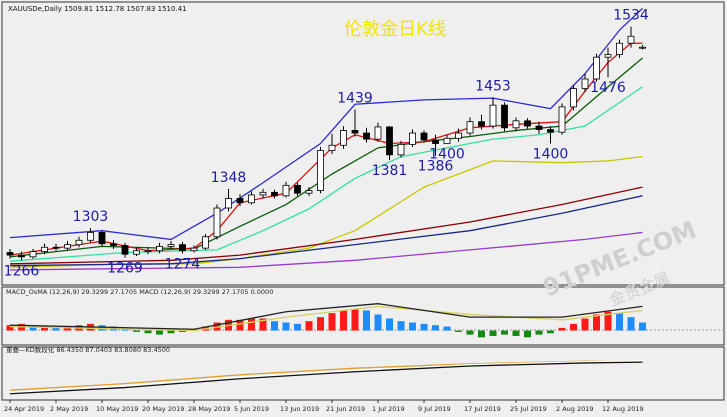 This screenshot has width=727, height=417. I want to click on kd-panel, so click(363, 373).